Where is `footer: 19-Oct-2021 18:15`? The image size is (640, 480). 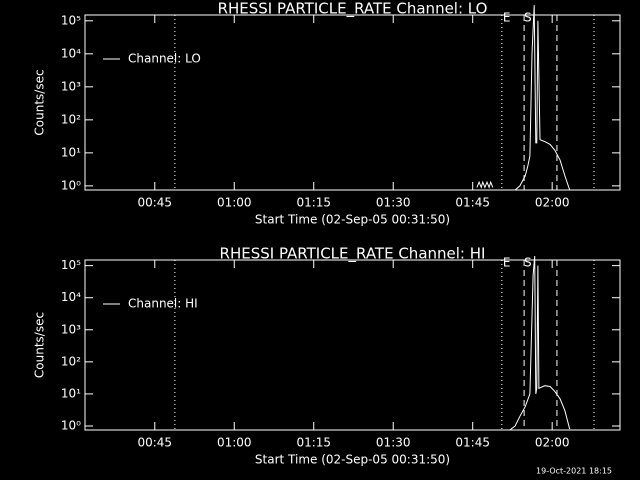
footer: 19-Oct-2021 18:15 is located at coordinates (574, 471).